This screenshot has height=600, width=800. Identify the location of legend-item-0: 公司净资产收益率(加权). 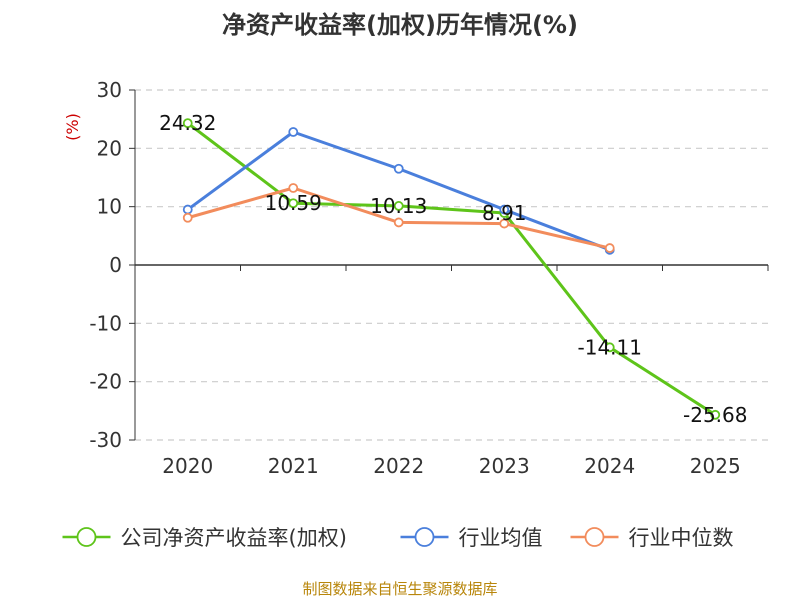
(204, 538).